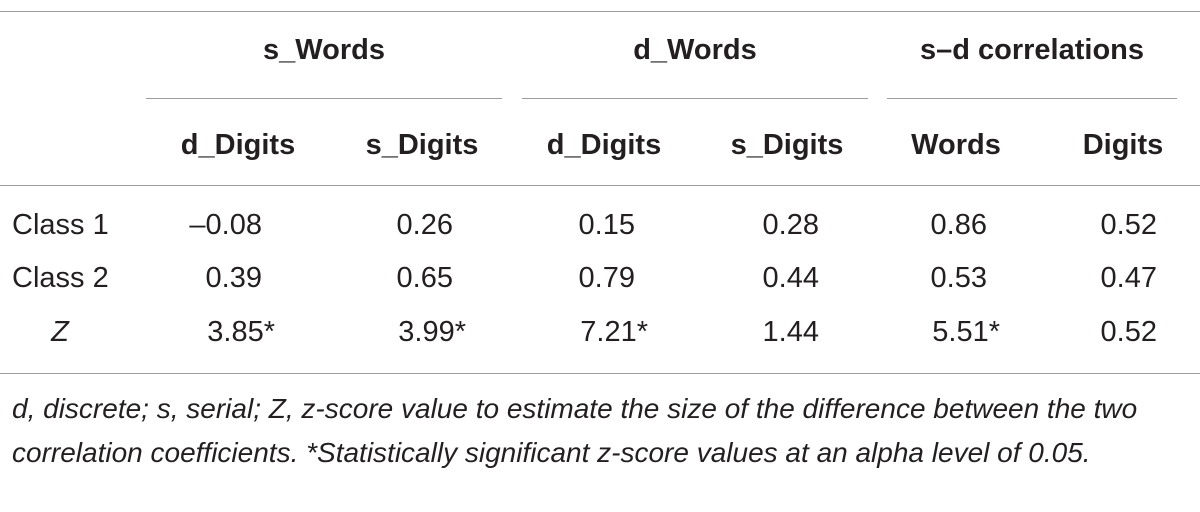 The width and height of the screenshot is (1200, 512). Describe the element at coordinates (60, 332) in the screenshot. I see `row-label: Z` at that location.